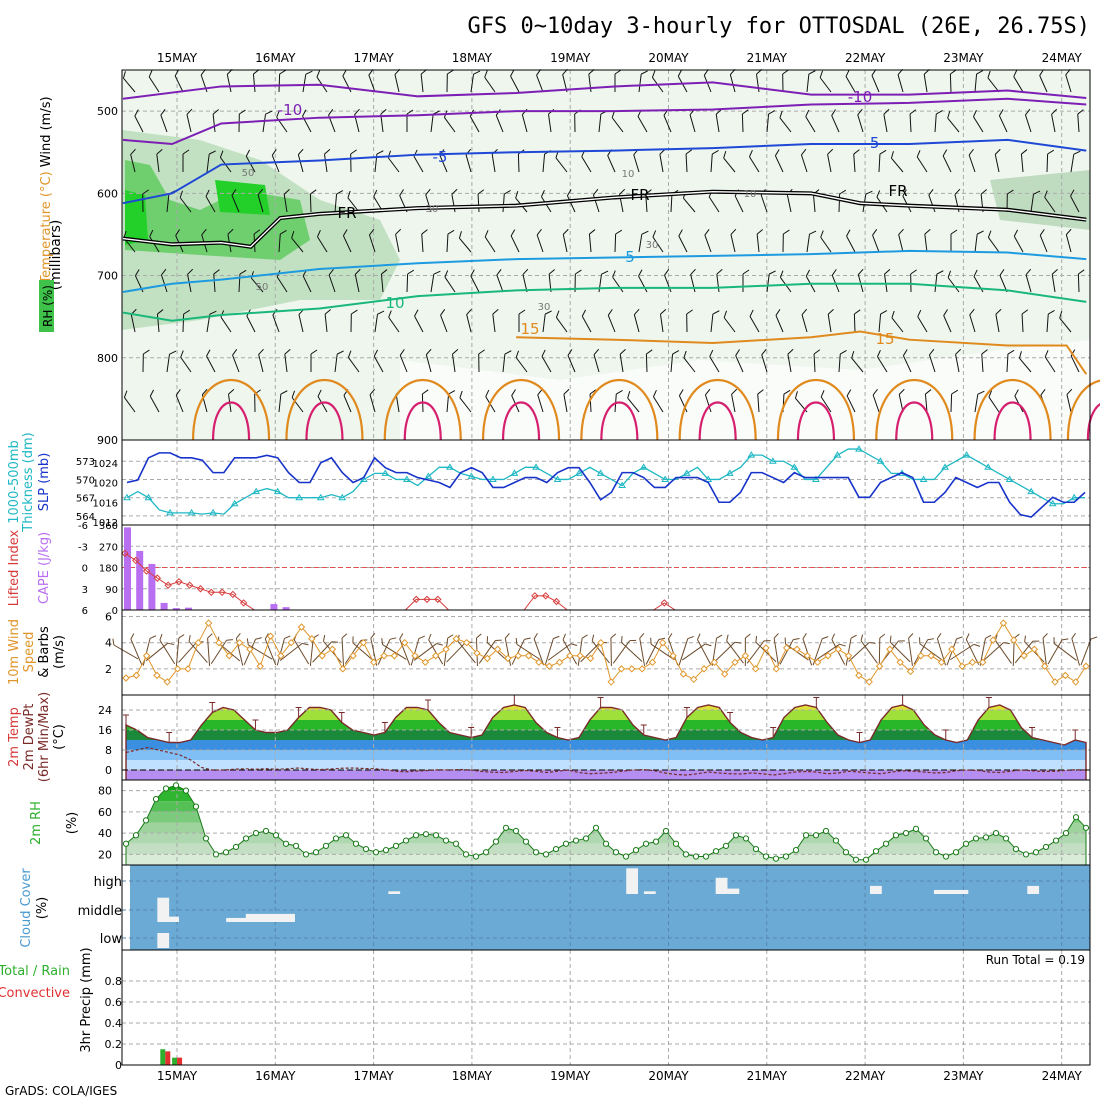  Describe the element at coordinates (606, 652) in the screenshot. I see `panel-frame` at that location.